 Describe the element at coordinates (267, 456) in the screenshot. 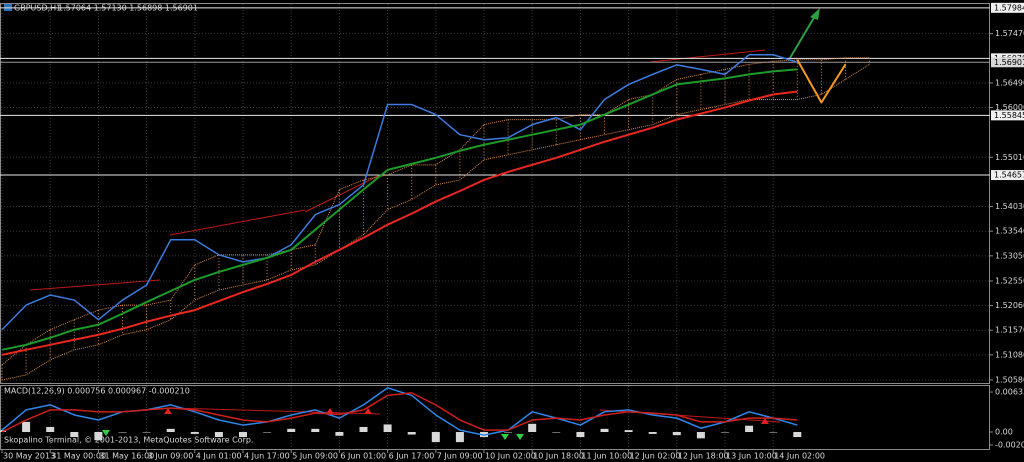

I see `x-tick-label: 4 Jun 17:00` at that location.